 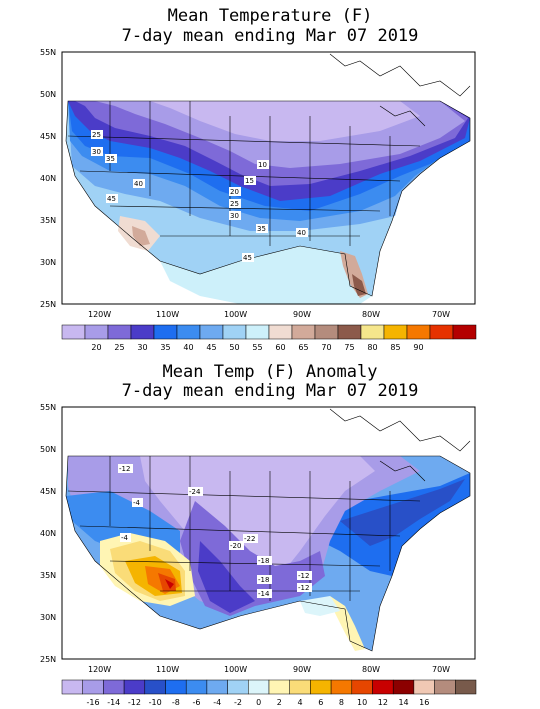 I want to click on bottom-title-line2: 7-day mean ending Mar 07 2019, so click(x=270, y=391).